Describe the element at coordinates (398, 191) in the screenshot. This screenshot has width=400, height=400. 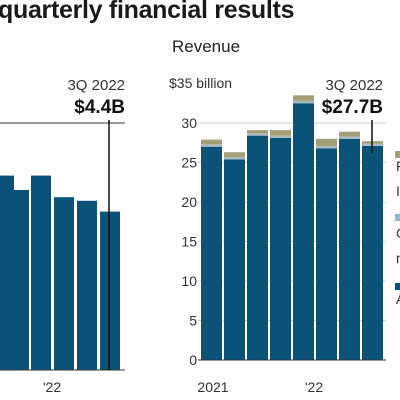
I see `legend-text-fragment-1: I` at that location.